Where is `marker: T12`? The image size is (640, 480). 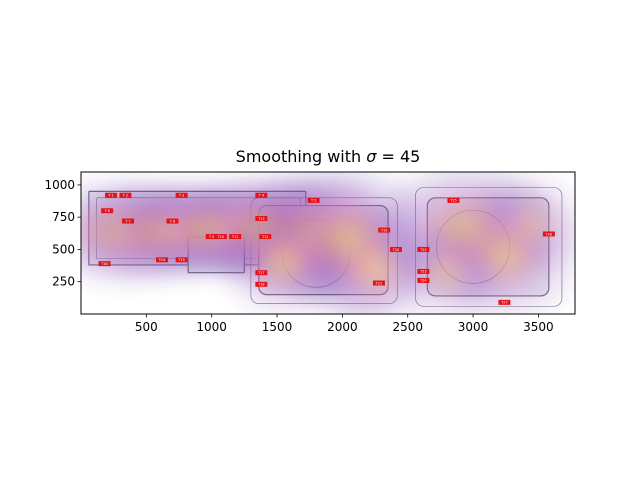 marker: T12 is located at coordinates (265, 237).